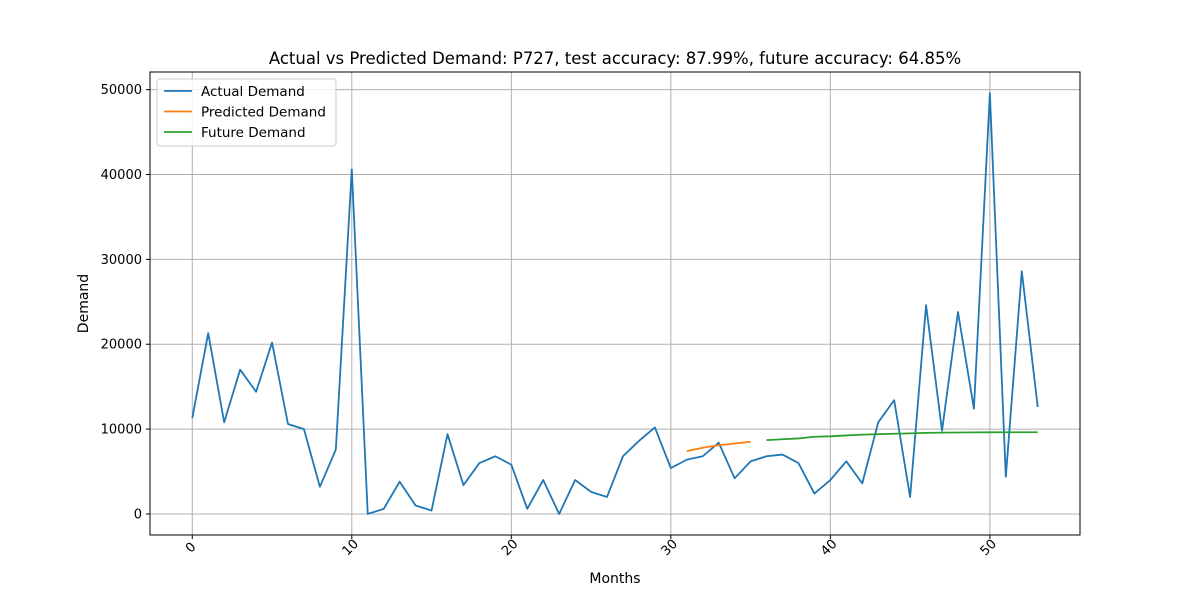 Image resolution: width=1200 pixels, height=600 pixels. What do you see at coordinates (989, 548) in the screenshot?
I see `x-tick-label: 50` at bounding box center [989, 548].